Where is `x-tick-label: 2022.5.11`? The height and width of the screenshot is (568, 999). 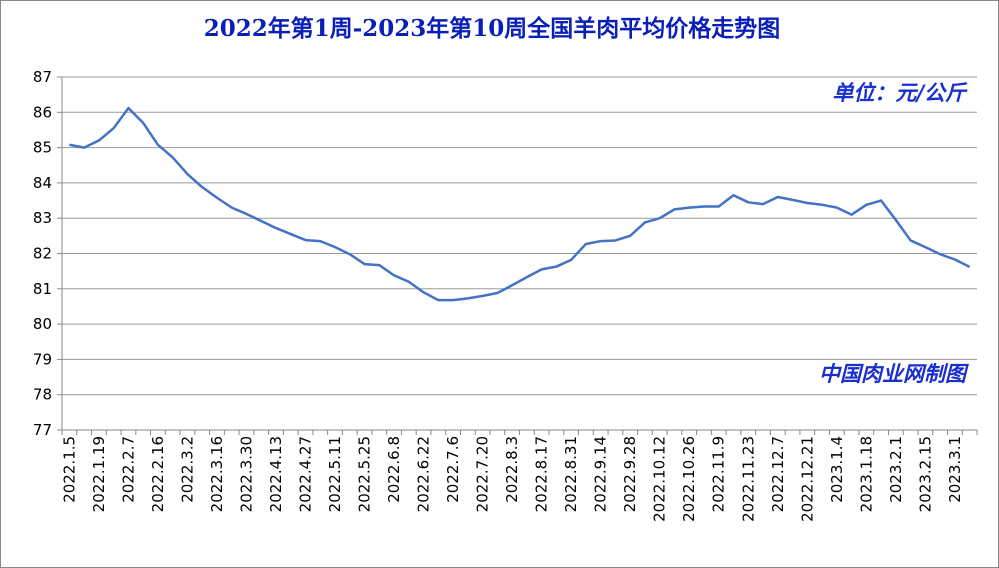
x-tick-label: 2022.5.11 is located at coordinates (335, 474).